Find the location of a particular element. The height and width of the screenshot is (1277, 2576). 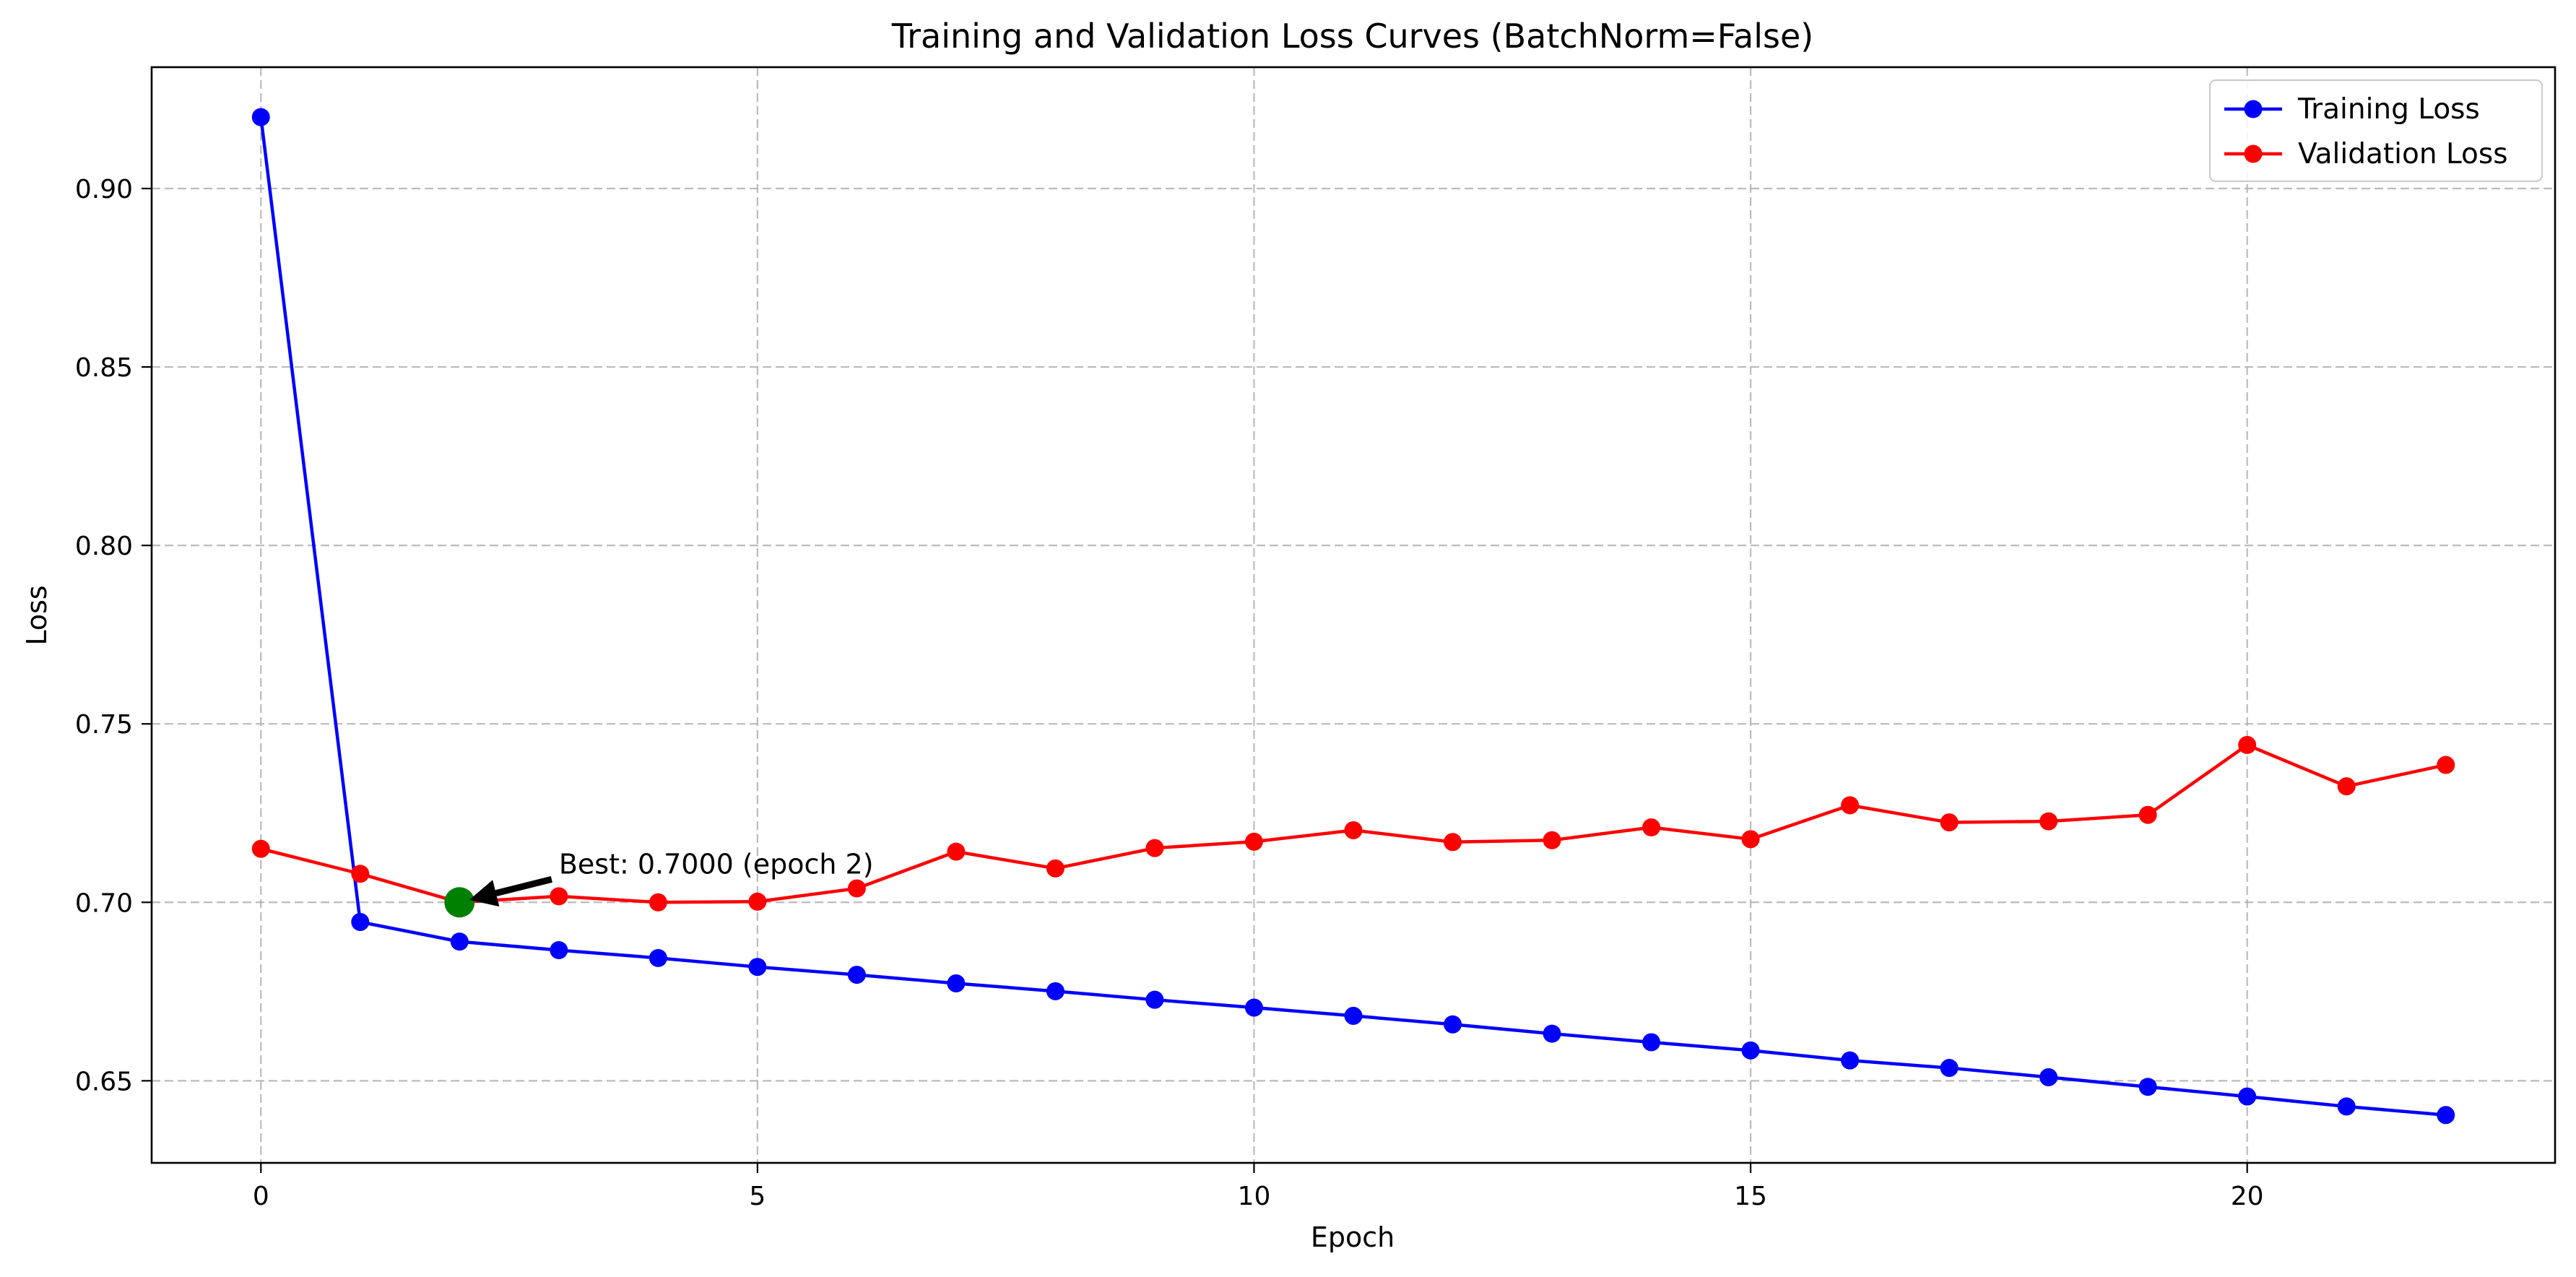

x-tick-label: 20 is located at coordinates (2247, 1196).